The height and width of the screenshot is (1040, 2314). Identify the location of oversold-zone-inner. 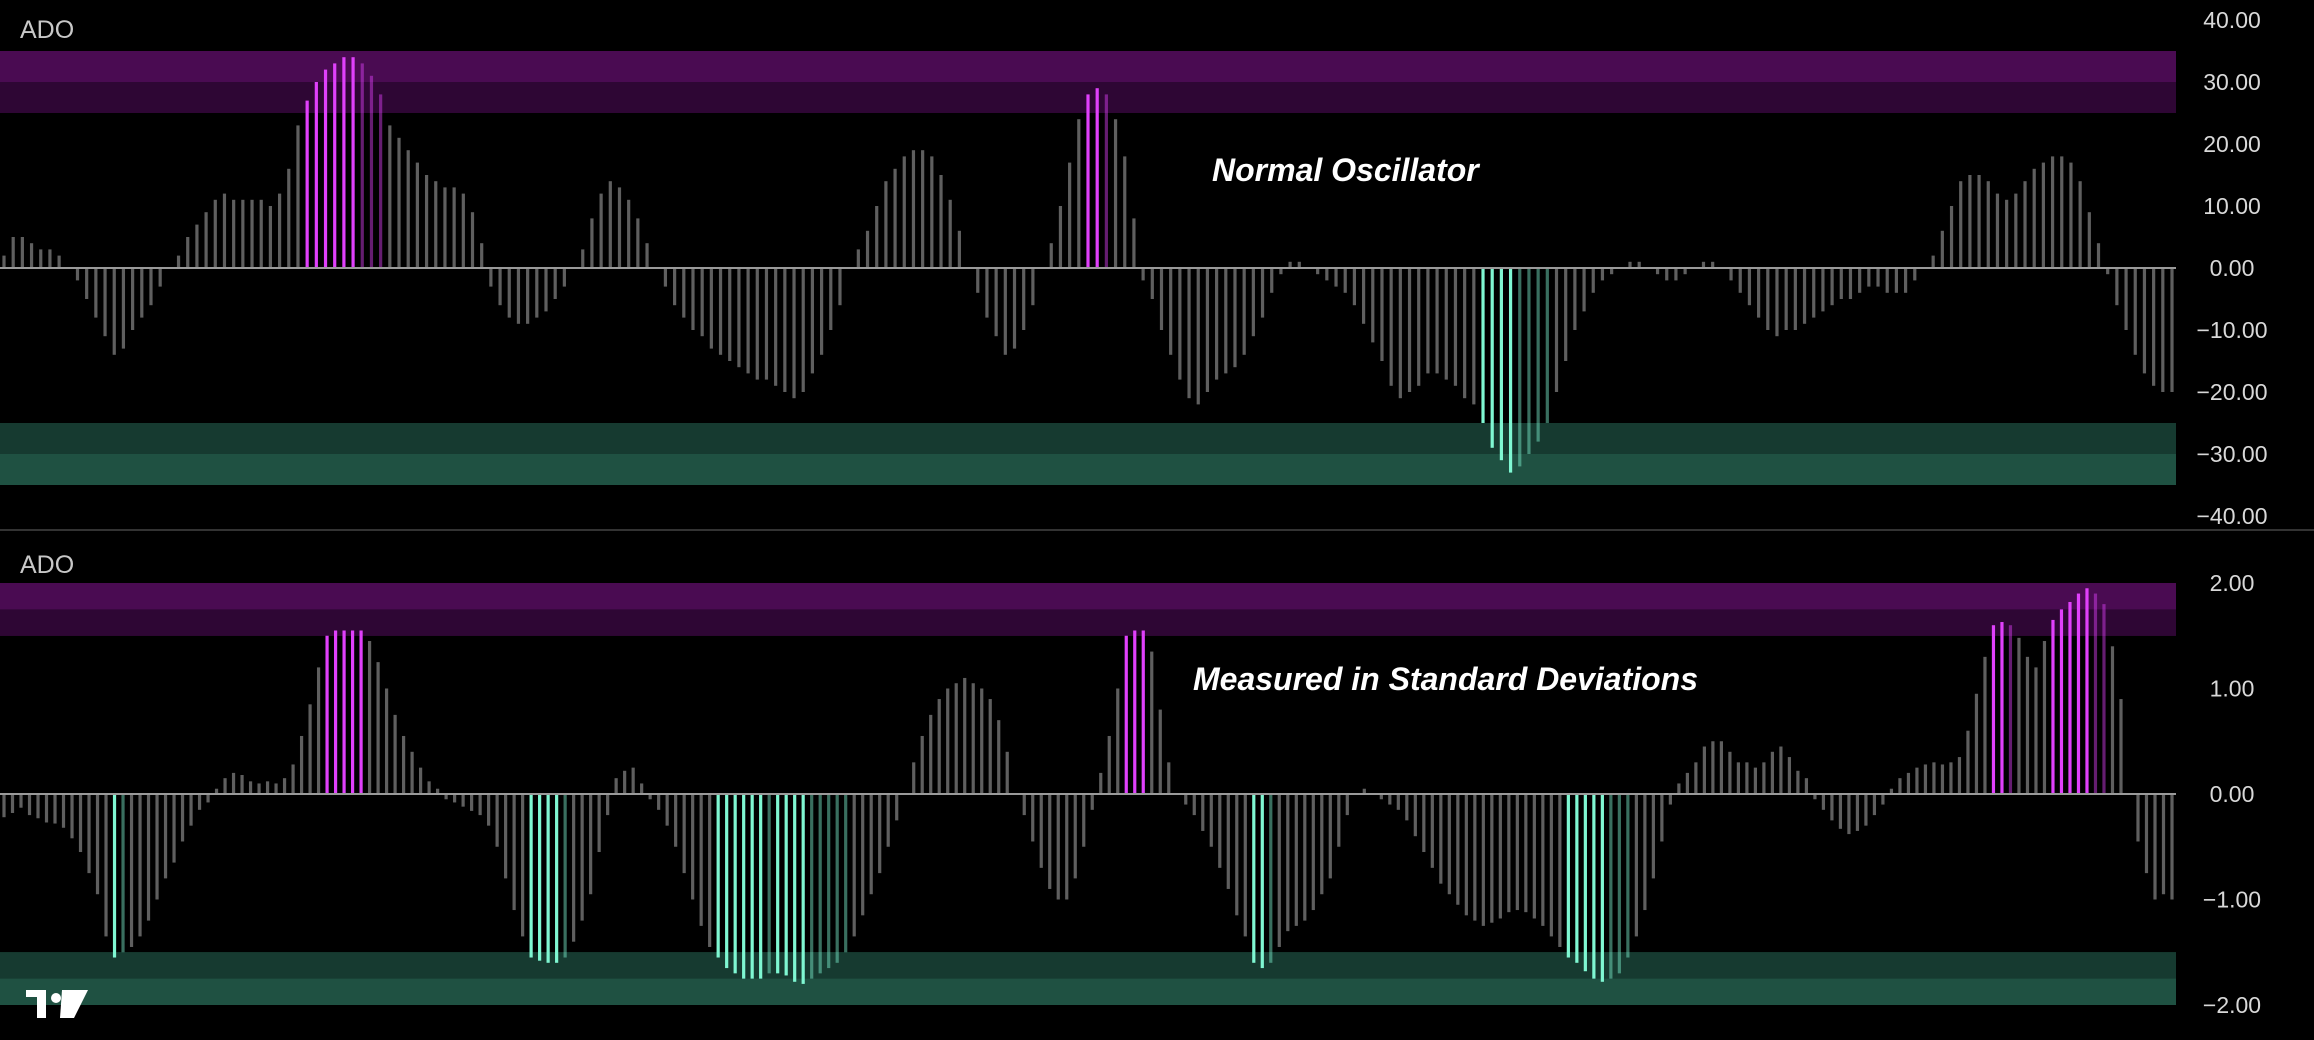
(1088, 438).